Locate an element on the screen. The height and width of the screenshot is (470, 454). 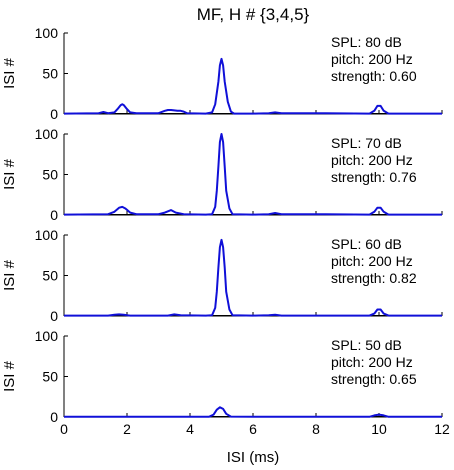
panel-annotation: SPL: 70 dB is located at coordinates (366, 143).